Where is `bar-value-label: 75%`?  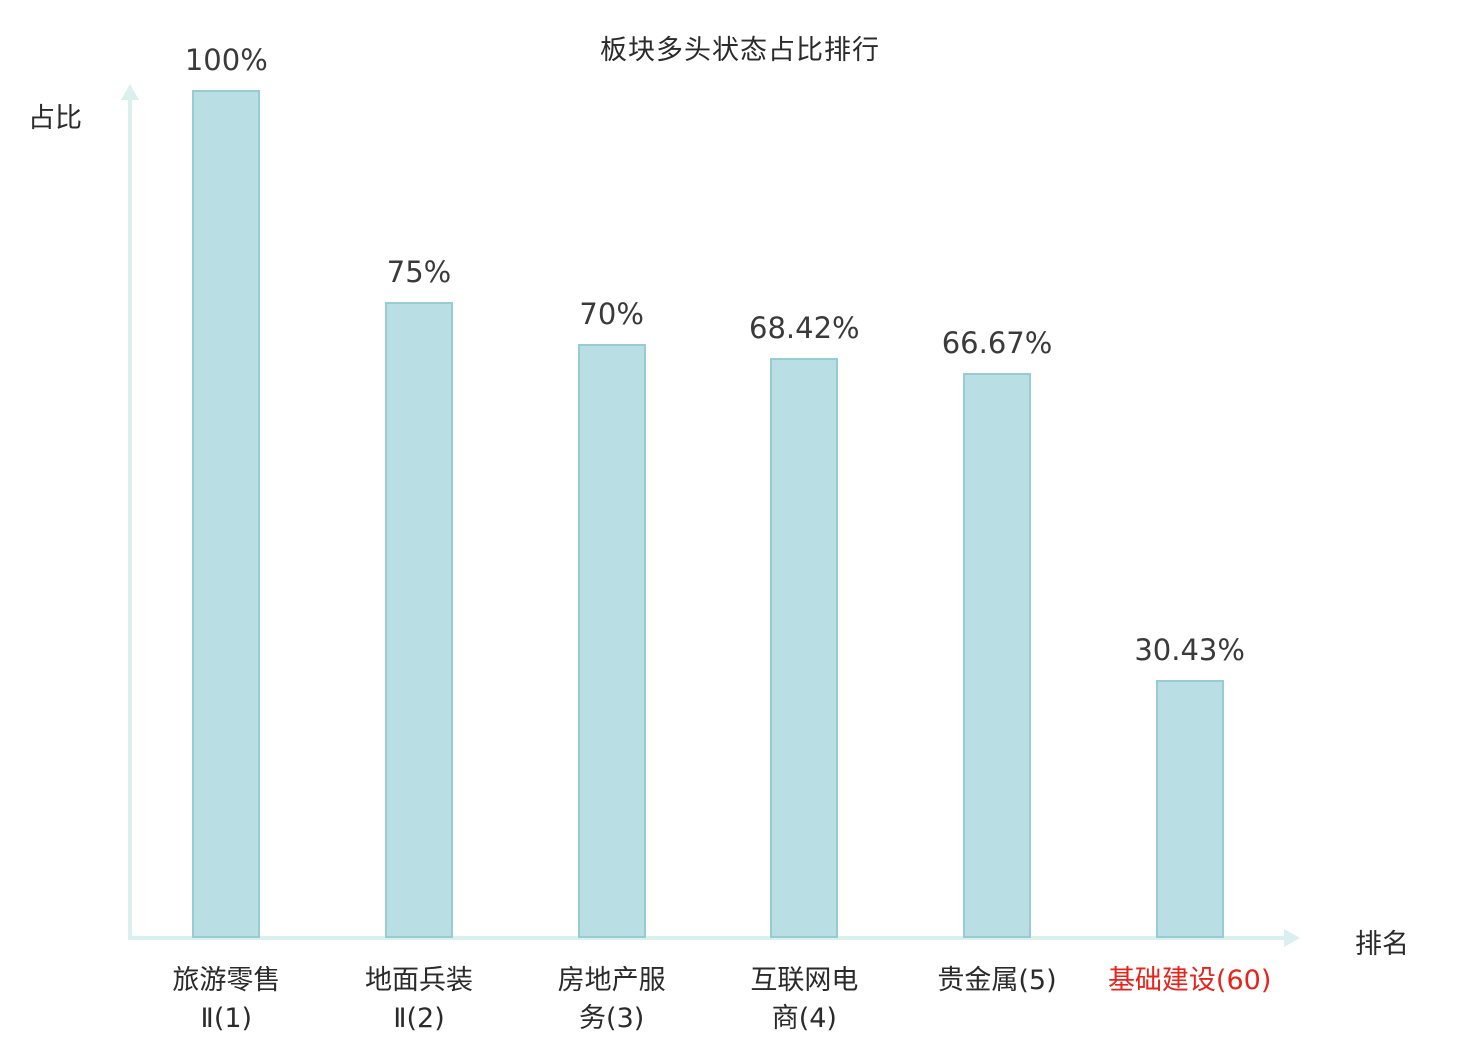
bar-value-label: 75% is located at coordinates (419, 272).